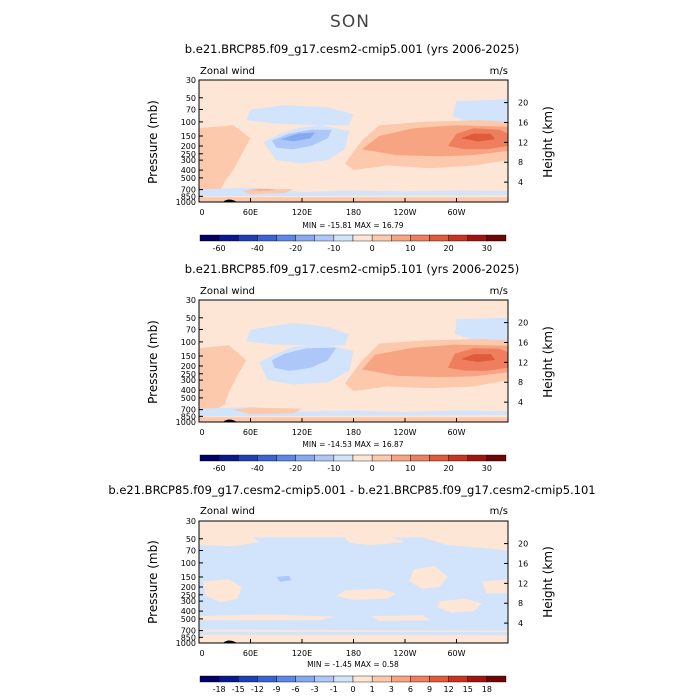 This screenshot has width=700, height=700. Describe the element at coordinates (229, 541) in the screenshot. I see `contour-pos-top-left` at that location.